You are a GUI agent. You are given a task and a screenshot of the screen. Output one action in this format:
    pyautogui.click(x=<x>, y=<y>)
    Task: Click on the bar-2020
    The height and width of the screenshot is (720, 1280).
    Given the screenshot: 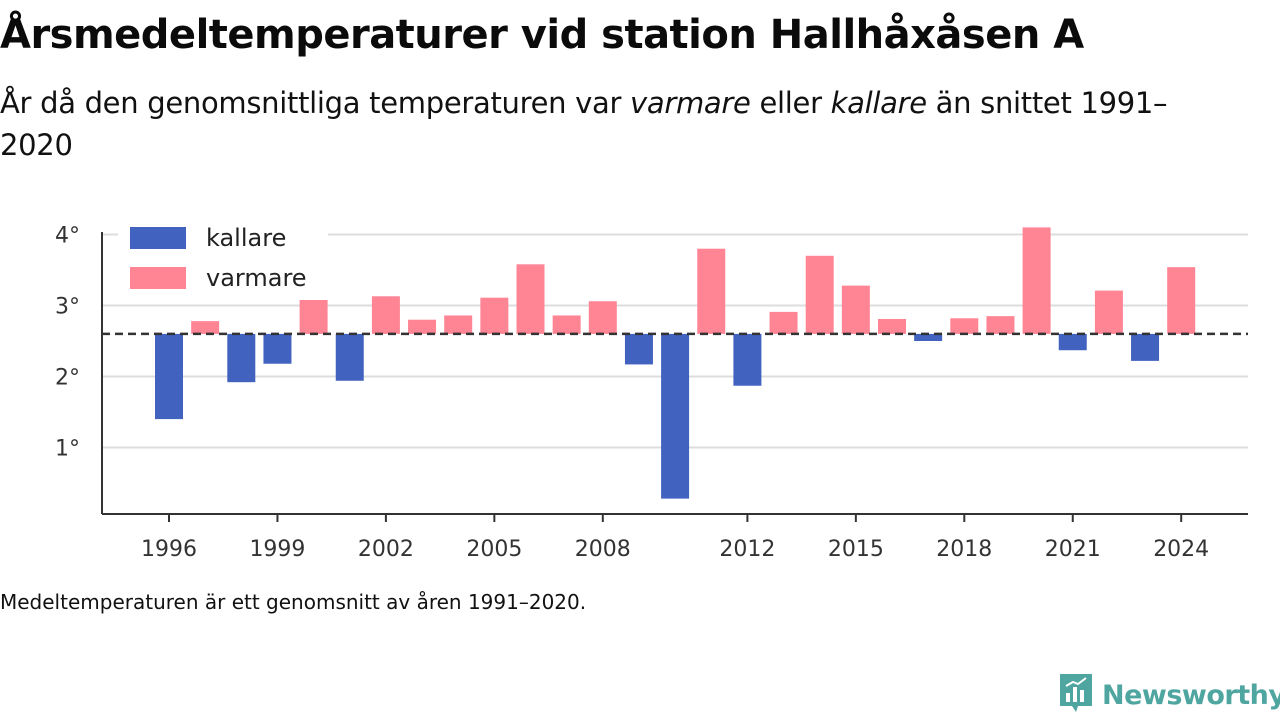 What is the action you would take?
    pyautogui.click(x=1036, y=280)
    